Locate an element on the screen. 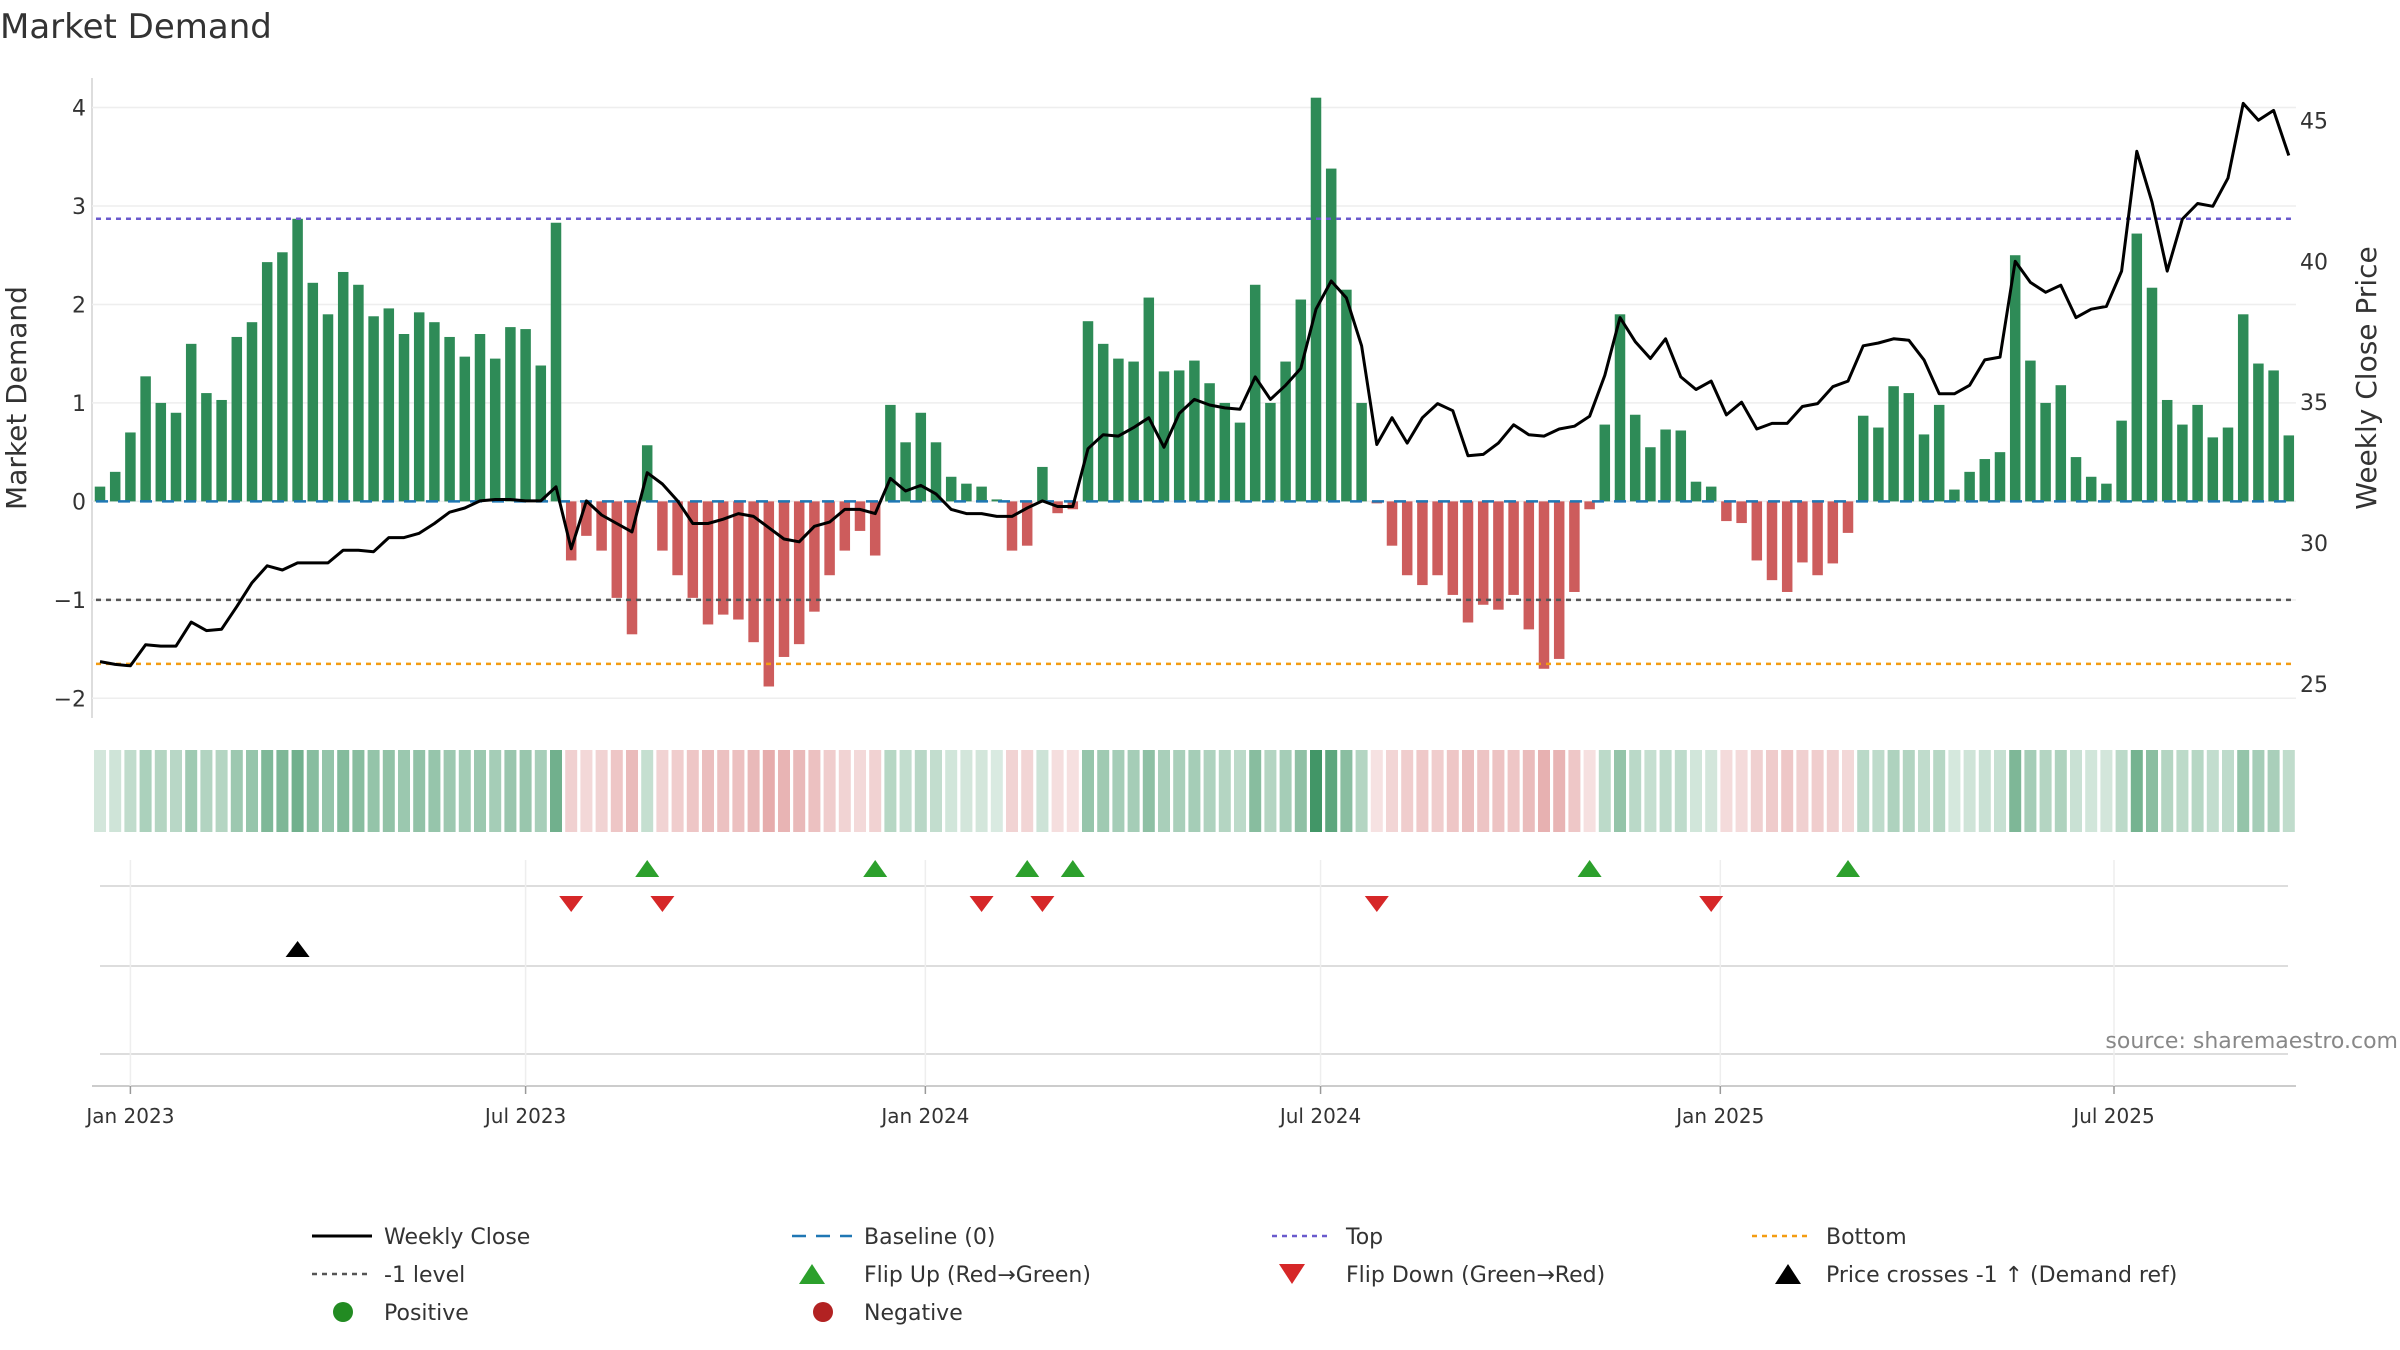 Image resolution: width=2400 pixels, height=1350 pixels. source-label: source: sharemaestro.com is located at coordinates (2251, 1041).